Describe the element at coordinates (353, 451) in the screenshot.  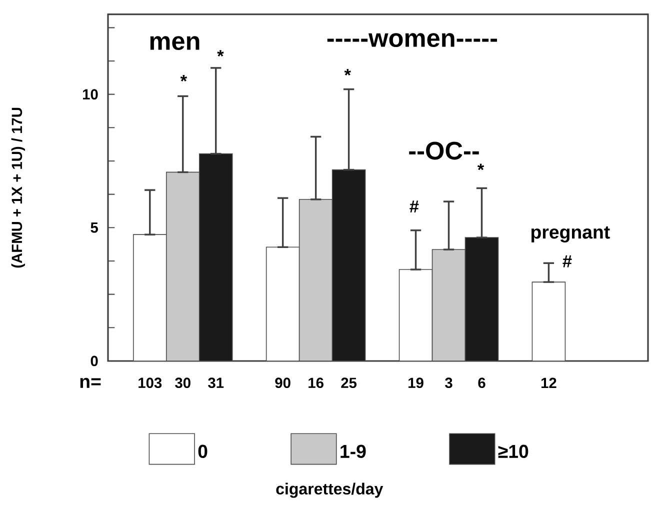
I see `legend-label: 1-9` at that location.